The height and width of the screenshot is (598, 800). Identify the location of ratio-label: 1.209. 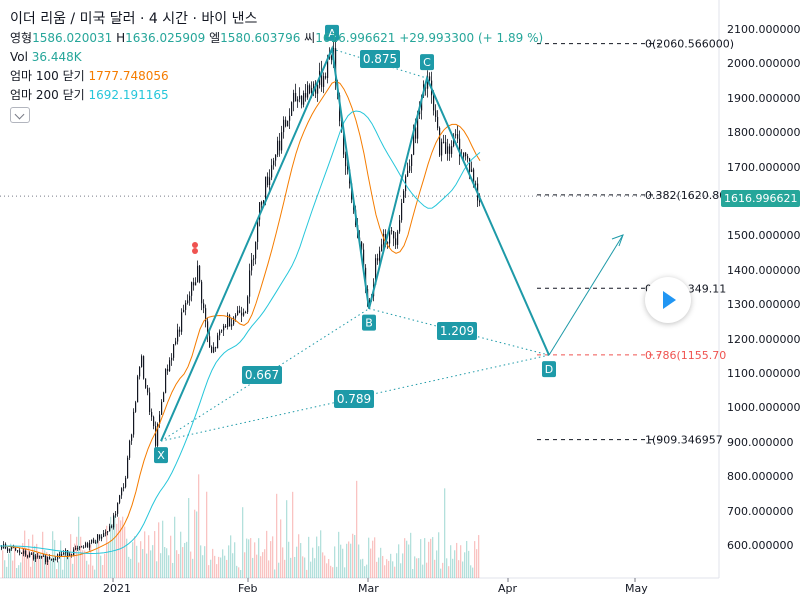
(457, 331).